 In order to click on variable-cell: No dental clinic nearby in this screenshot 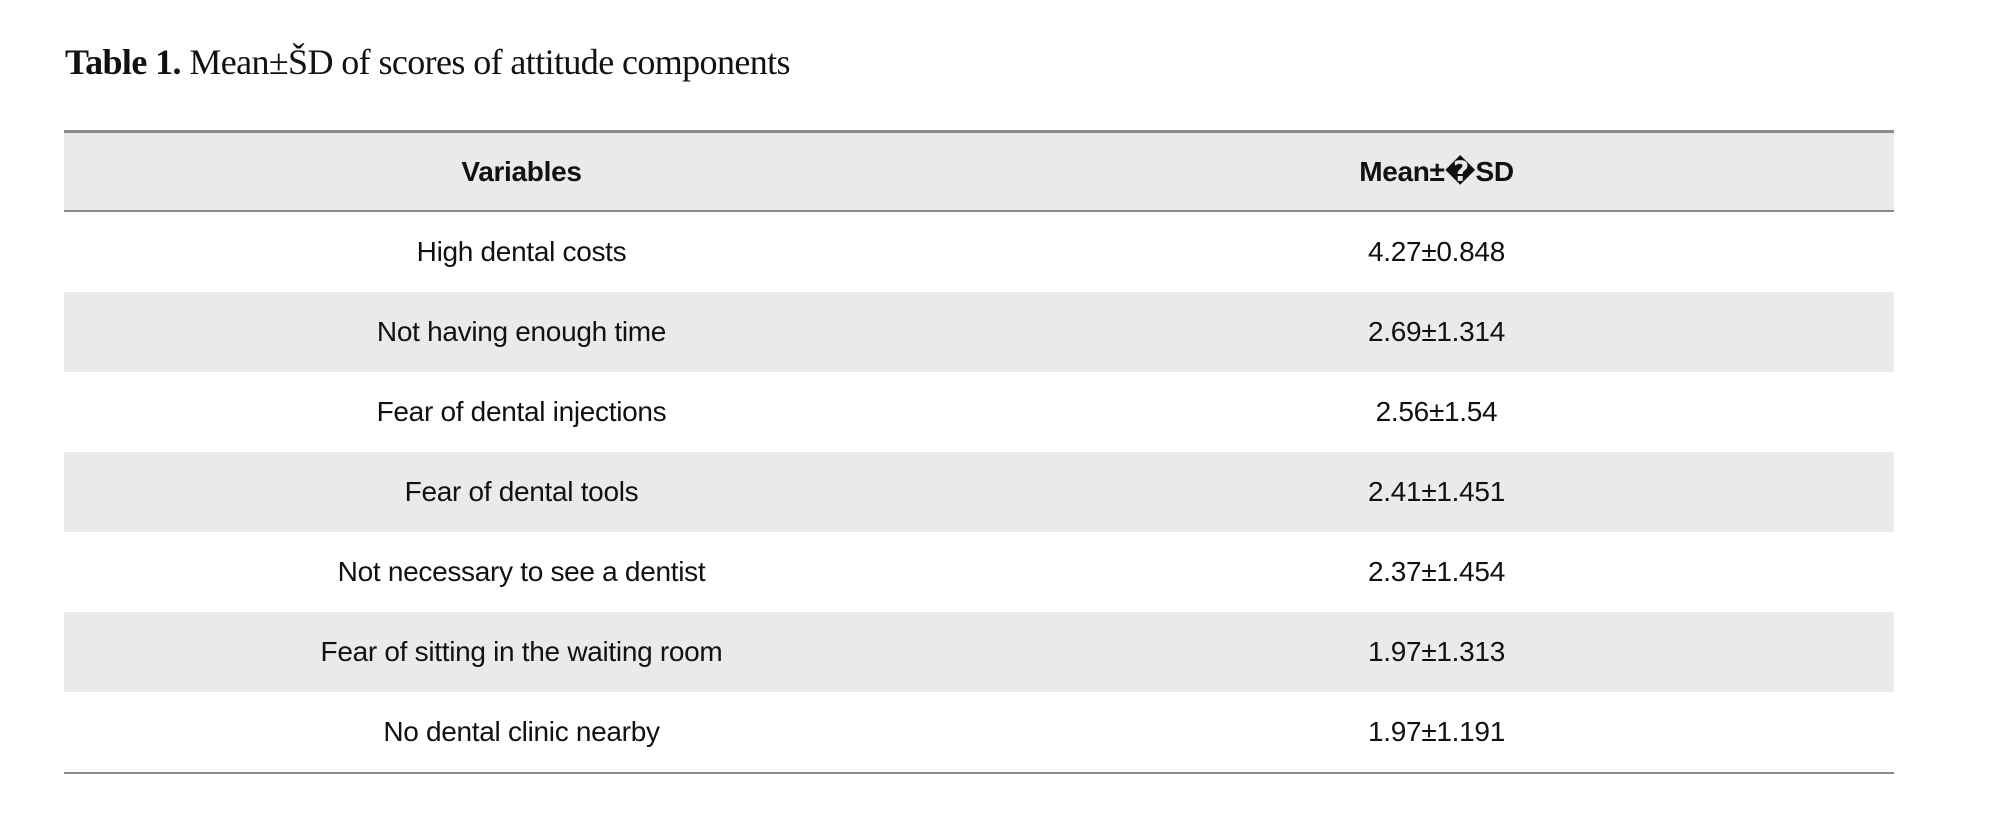, I will do `click(521, 731)`.